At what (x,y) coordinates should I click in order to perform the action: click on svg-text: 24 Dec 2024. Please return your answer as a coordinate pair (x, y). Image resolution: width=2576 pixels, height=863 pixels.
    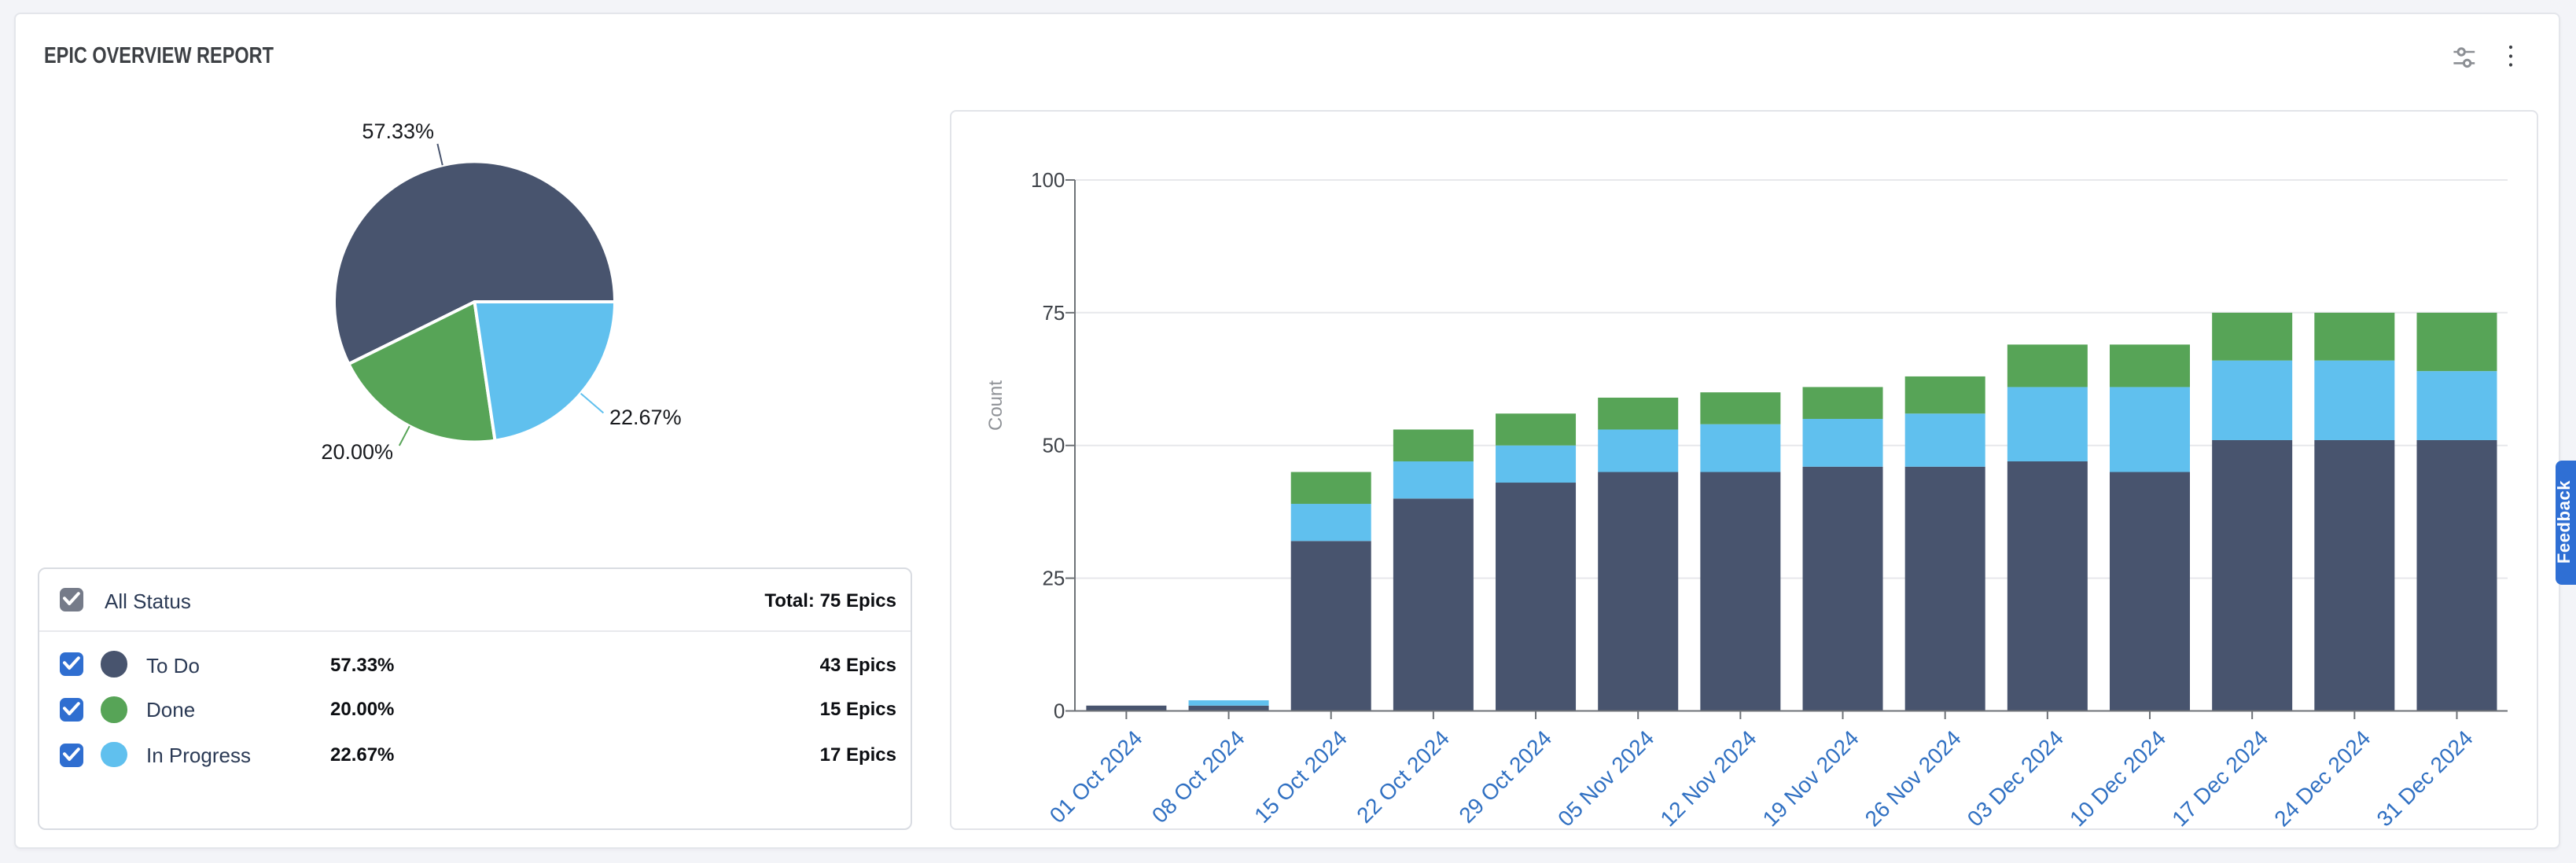
    Looking at the image, I should click on (2321, 777).